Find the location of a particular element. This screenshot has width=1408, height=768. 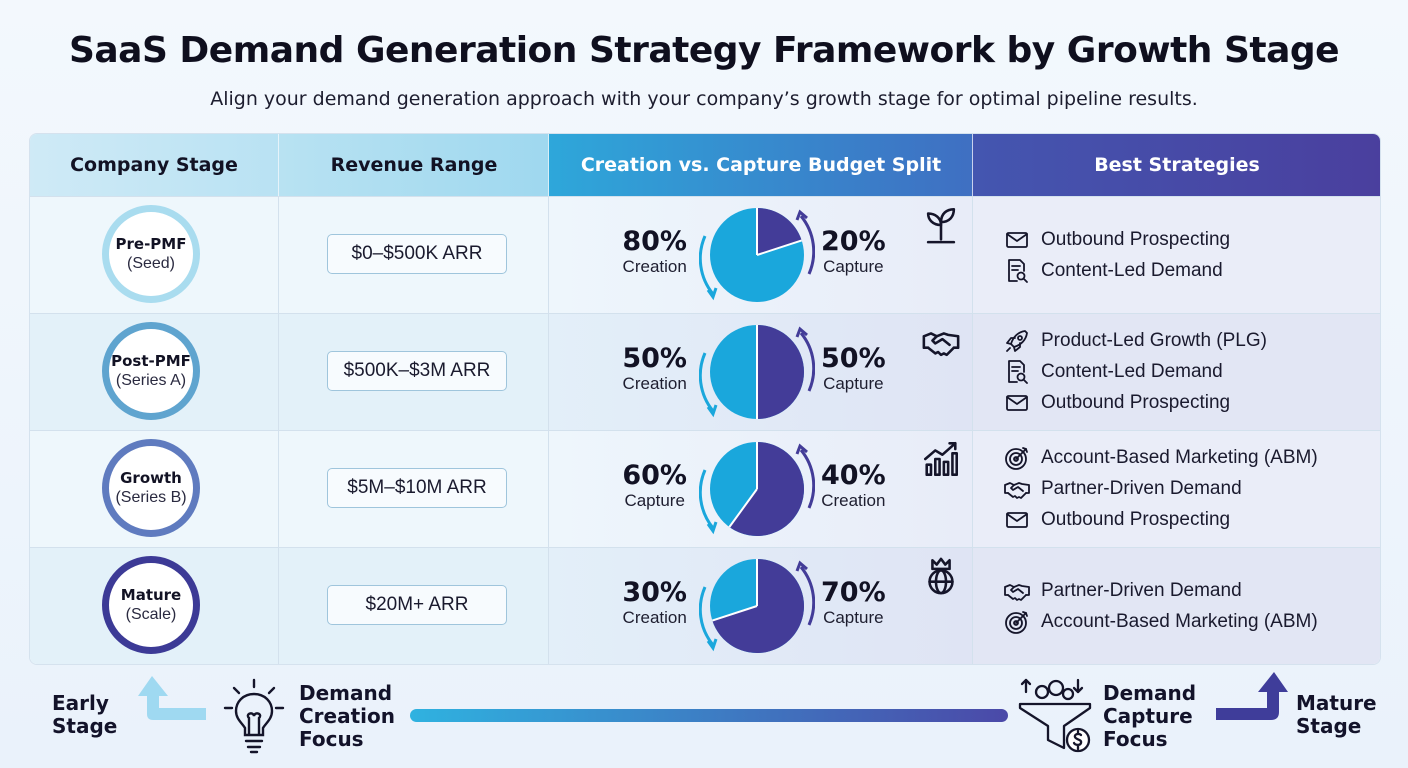

split-right-percent: 70% is located at coordinates (853, 592).